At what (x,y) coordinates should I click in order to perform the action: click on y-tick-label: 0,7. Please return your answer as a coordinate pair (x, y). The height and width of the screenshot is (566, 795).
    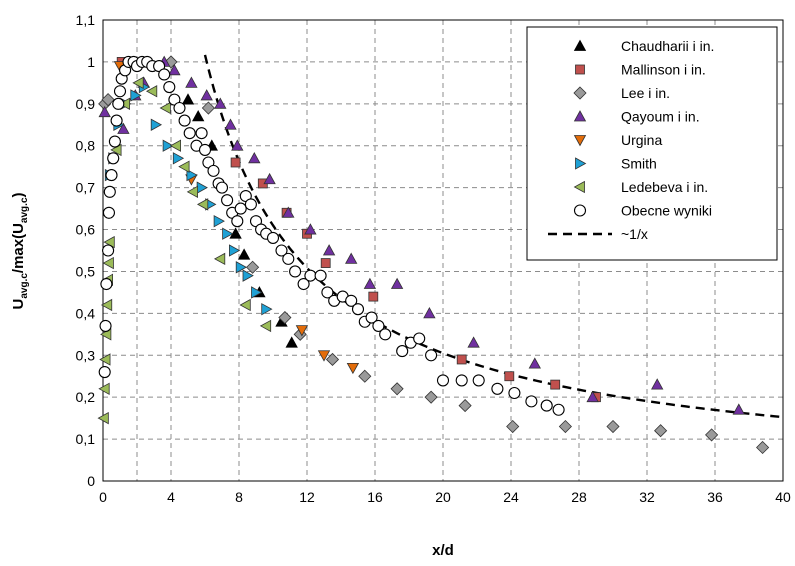
    Looking at the image, I should click on (86, 188).